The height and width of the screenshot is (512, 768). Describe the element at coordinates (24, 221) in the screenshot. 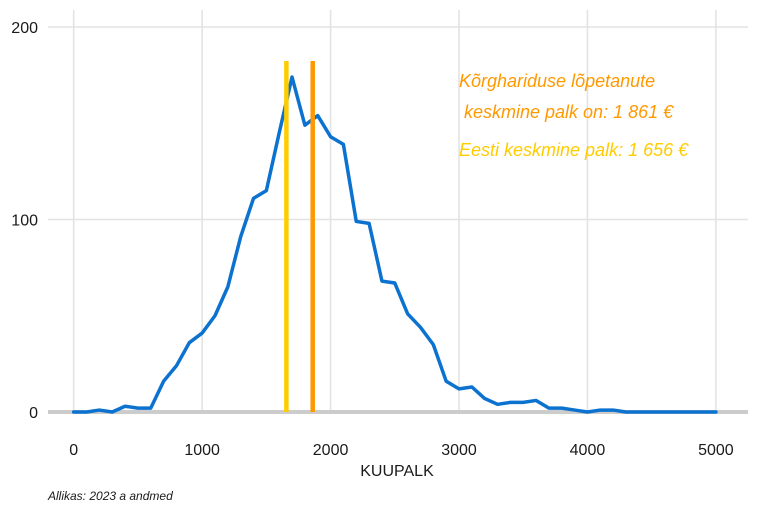

I see `y-tick-label-100: 100` at that location.